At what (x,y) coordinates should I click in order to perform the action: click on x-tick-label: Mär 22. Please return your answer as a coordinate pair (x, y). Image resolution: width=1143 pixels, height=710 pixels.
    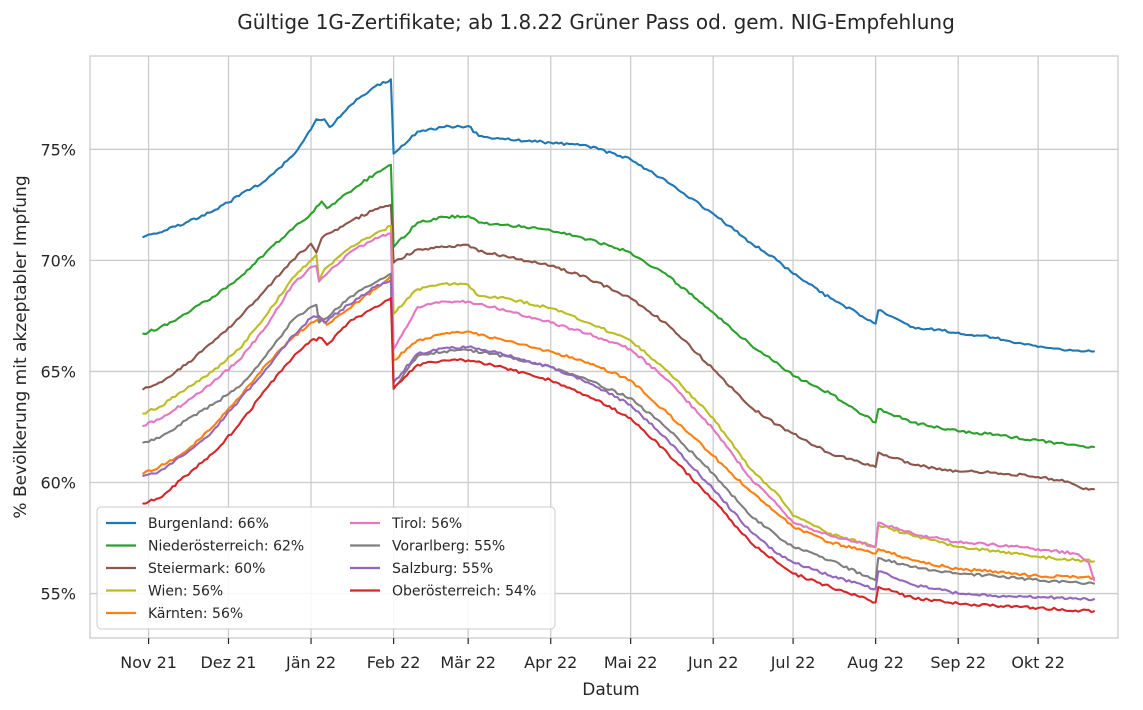
    Looking at the image, I should click on (468, 662).